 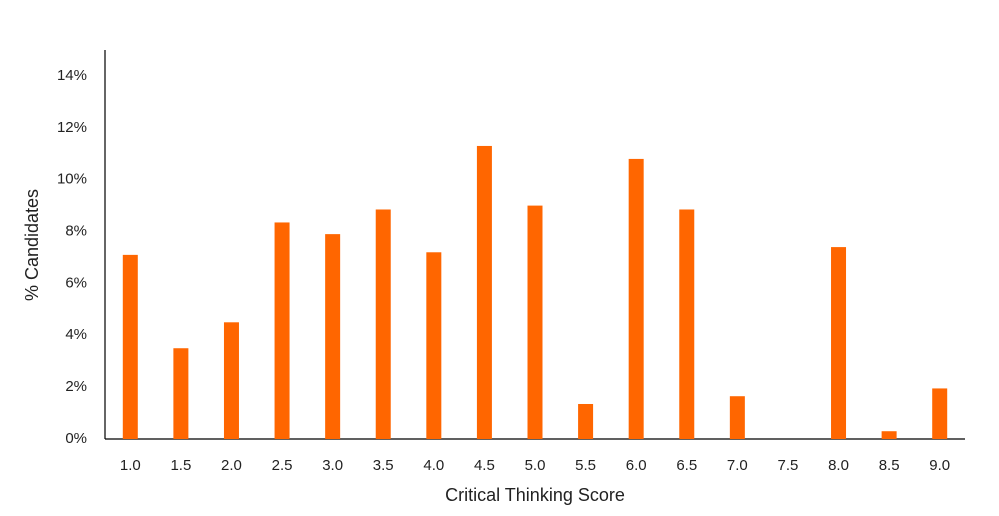 What do you see at coordinates (76, 231) in the screenshot?
I see `y-tick-label: 8%` at bounding box center [76, 231].